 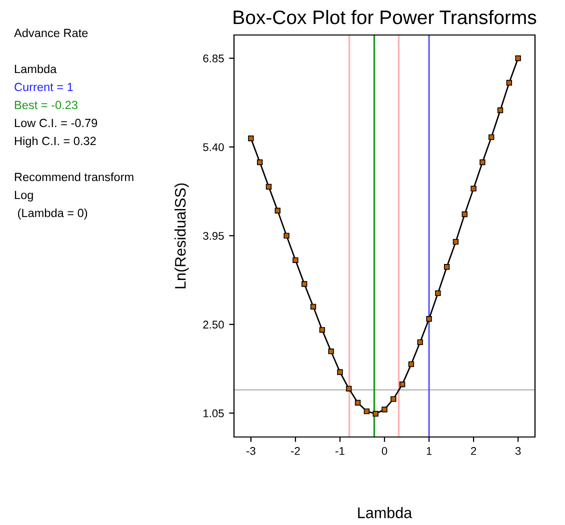 What do you see at coordinates (251, 451) in the screenshot?
I see `x-tick-label: -3` at bounding box center [251, 451].